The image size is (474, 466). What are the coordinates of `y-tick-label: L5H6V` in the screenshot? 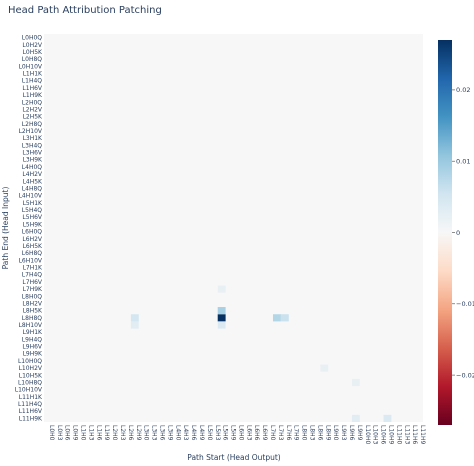 It's located at (32, 217).